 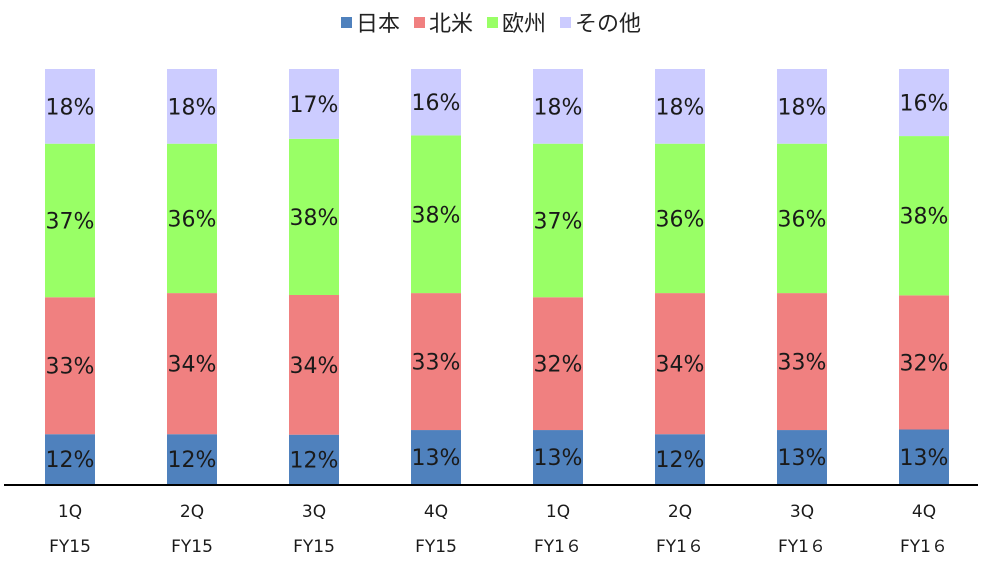 I want to click on legend-swatch-europe, so click(x=492, y=22).